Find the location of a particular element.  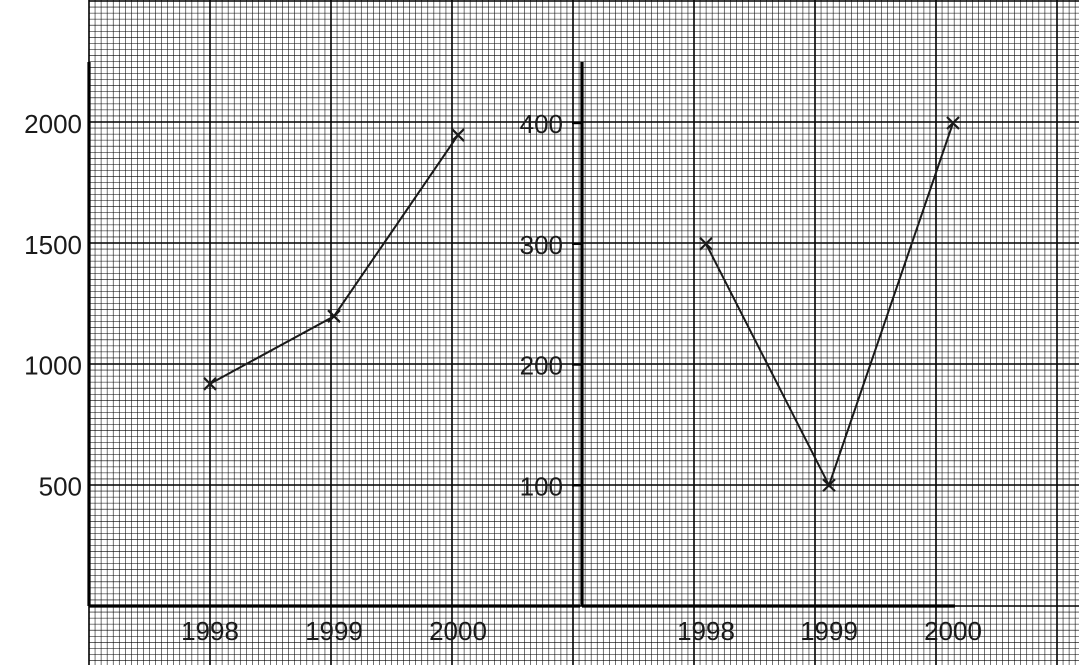

y-tick-label: 1000 is located at coordinates (53, 366).